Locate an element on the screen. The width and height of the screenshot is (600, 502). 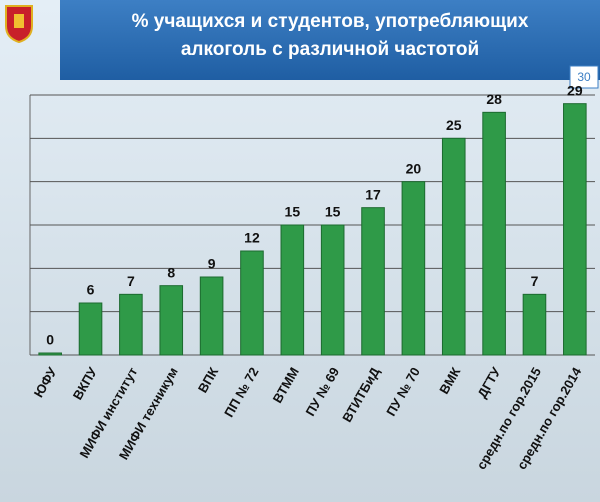
value-label: 8 is located at coordinates (171, 272).